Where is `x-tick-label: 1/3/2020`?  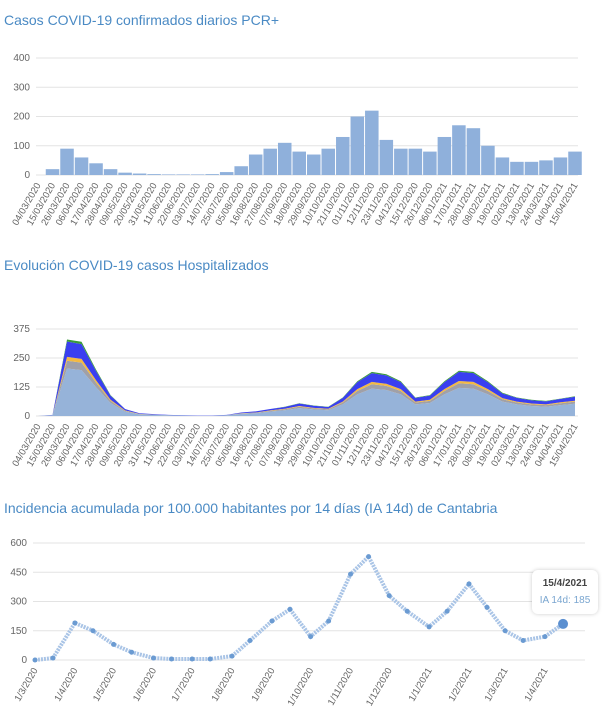
x-tick-label: 1/3/2020 is located at coordinates (27, 685).